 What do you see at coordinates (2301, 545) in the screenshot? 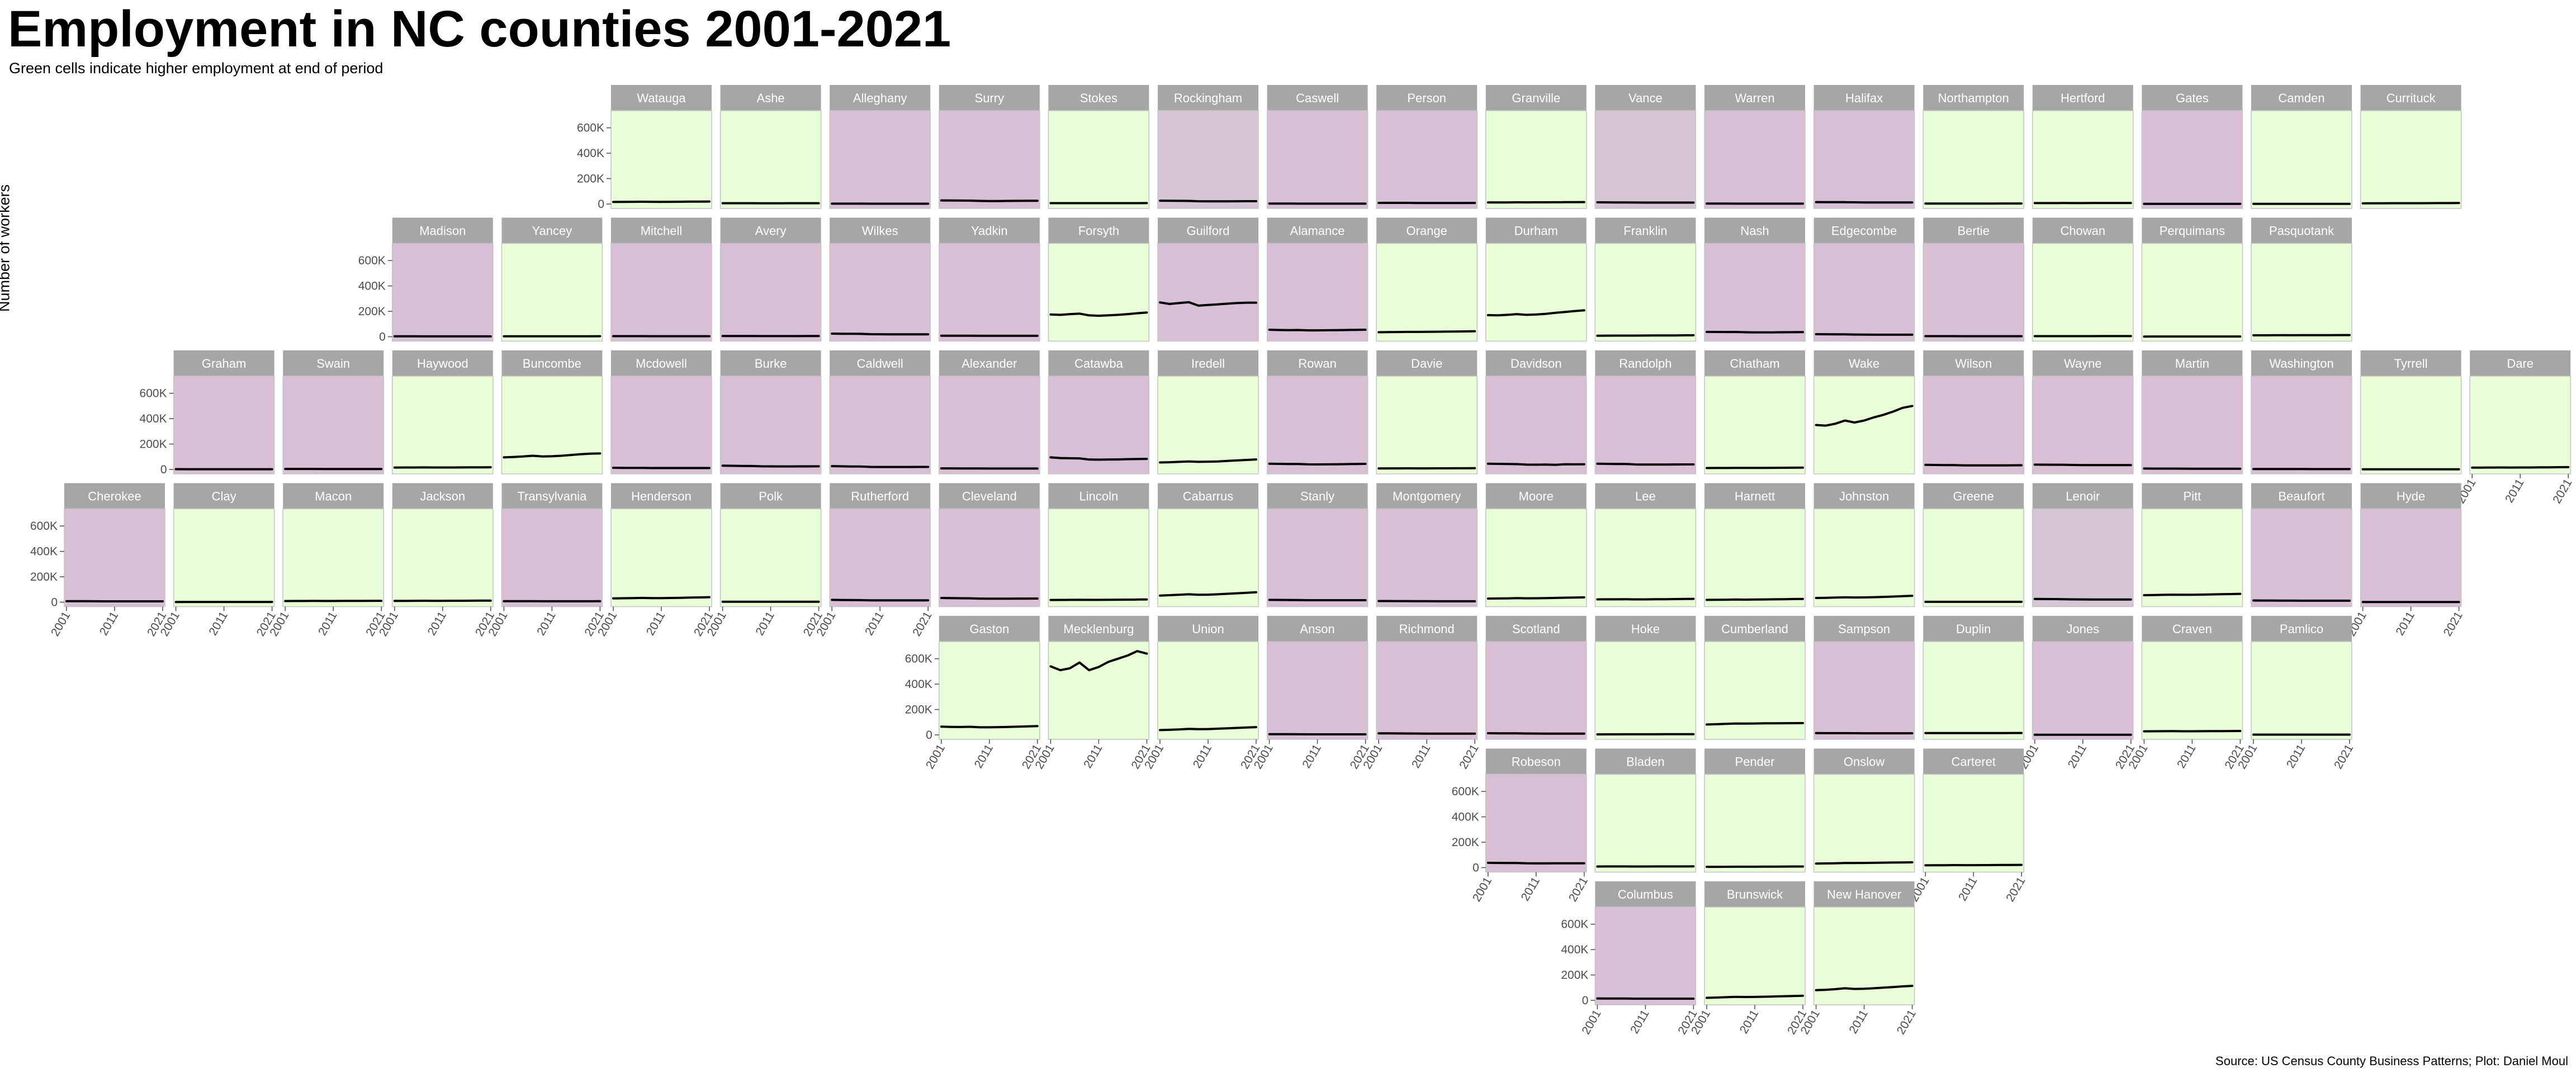
I see `facet-panel: Beaufort` at bounding box center [2301, 545].